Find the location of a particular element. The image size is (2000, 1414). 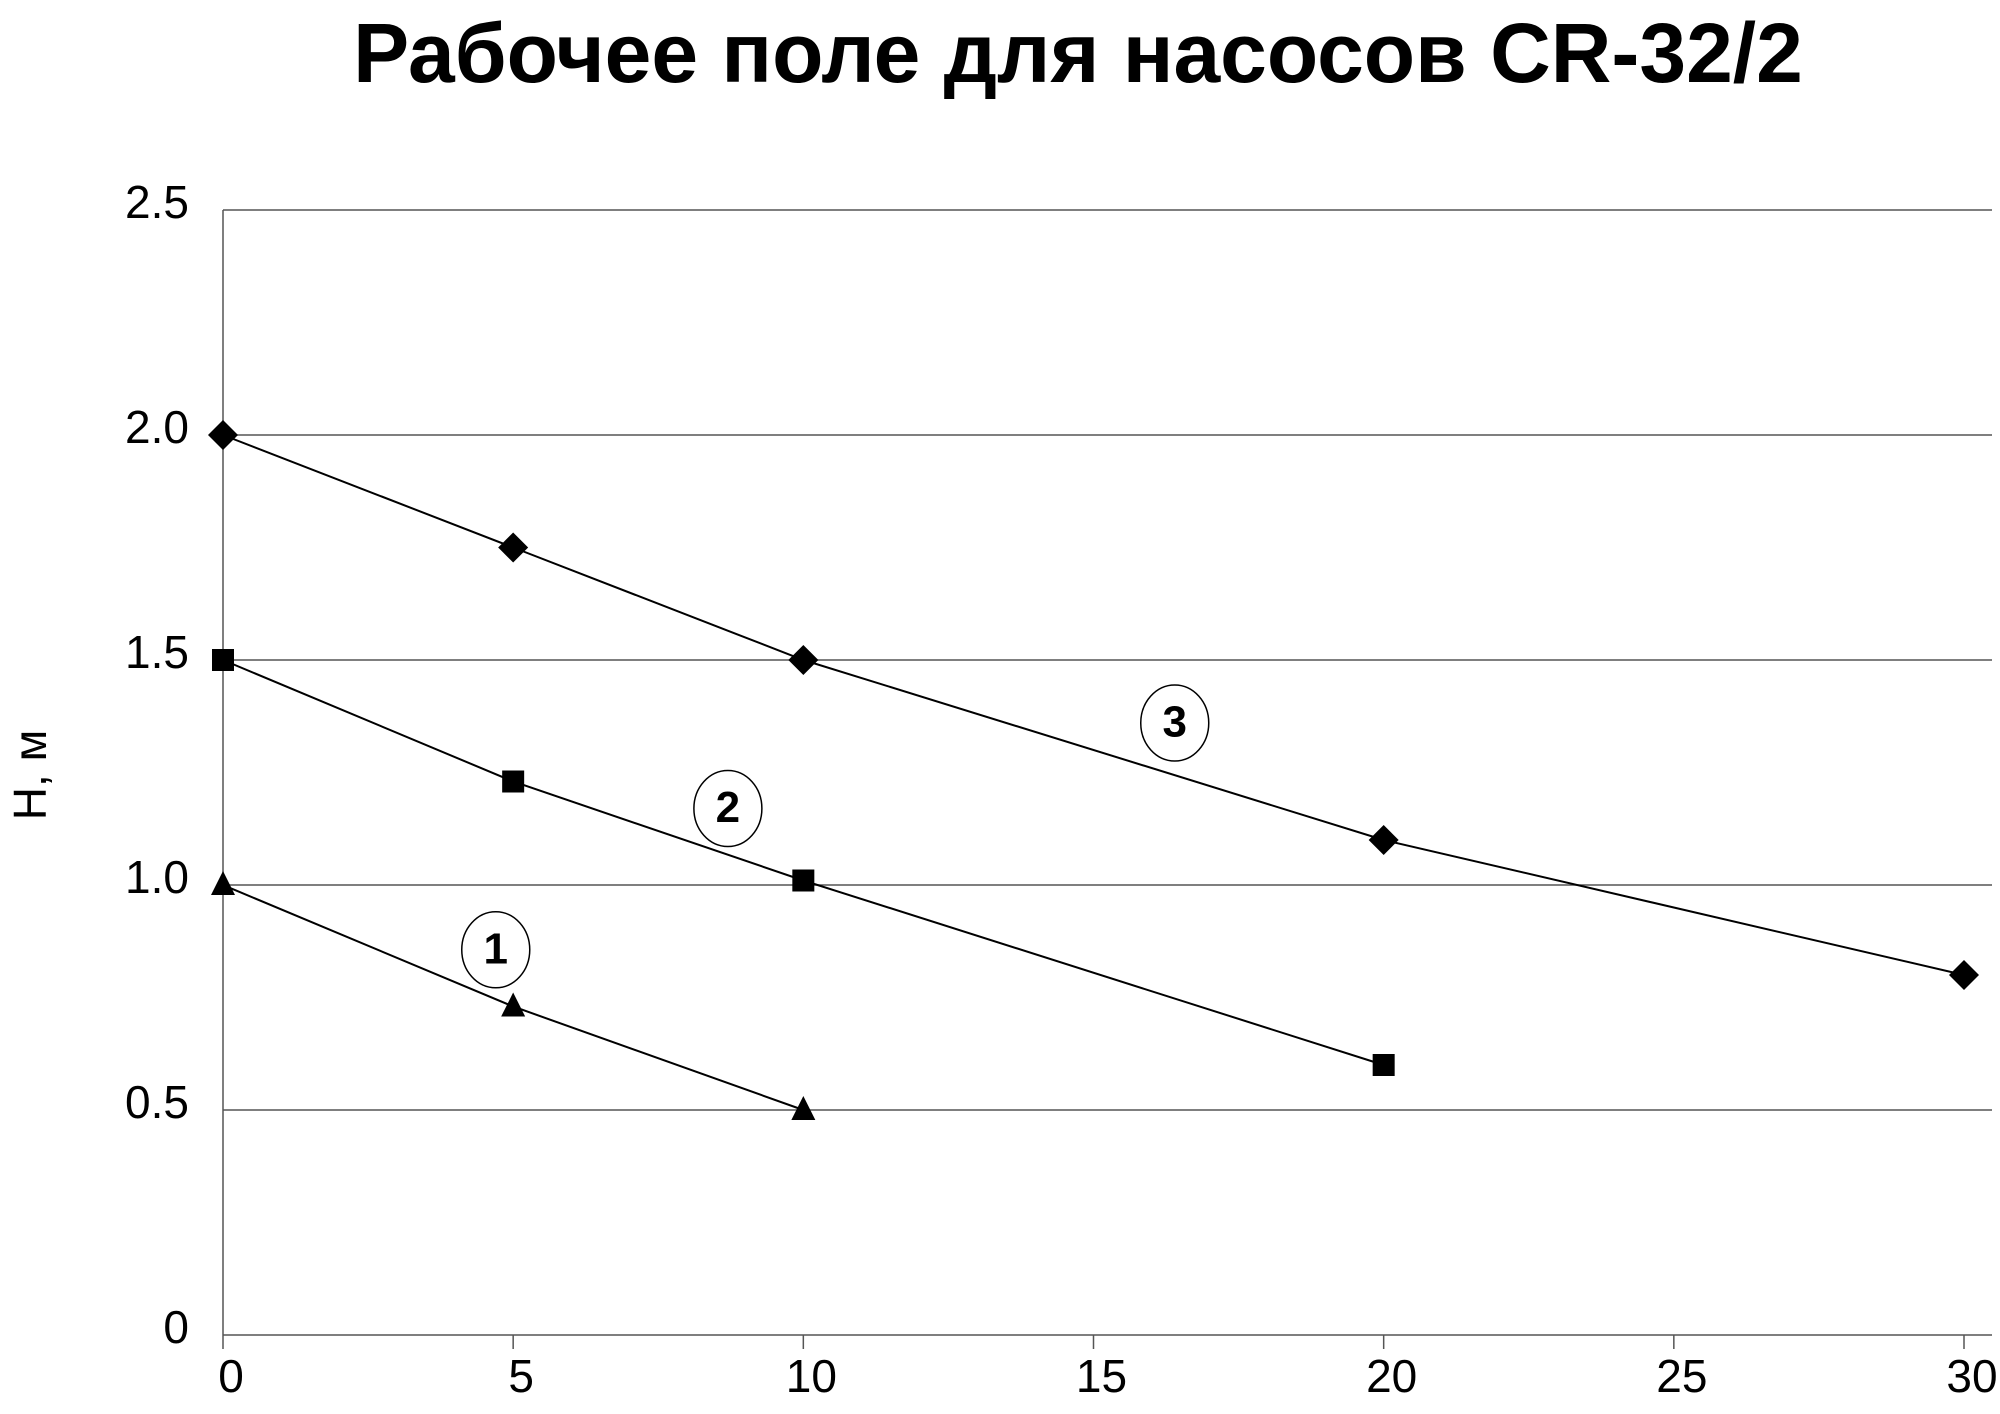

x-tick-label: 10 is located at coordinates (811, 1376).